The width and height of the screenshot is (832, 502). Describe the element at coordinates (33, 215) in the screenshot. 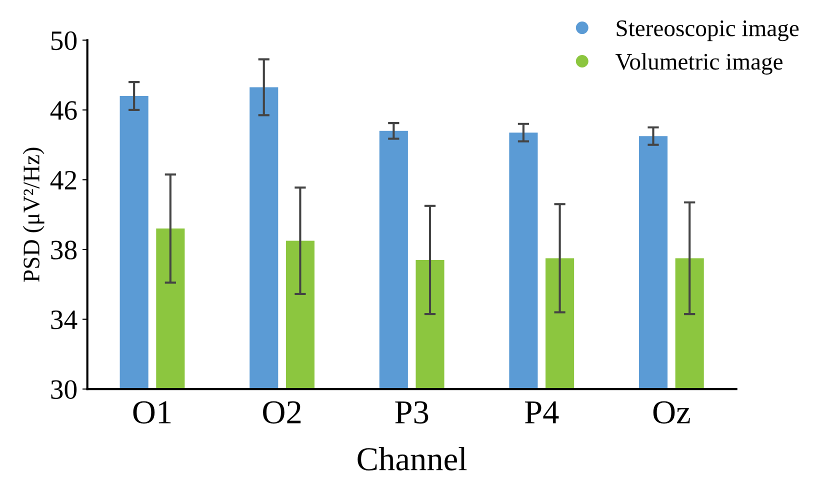

I see `y-axis-title: PSD (μV²/Hz)` at that location.